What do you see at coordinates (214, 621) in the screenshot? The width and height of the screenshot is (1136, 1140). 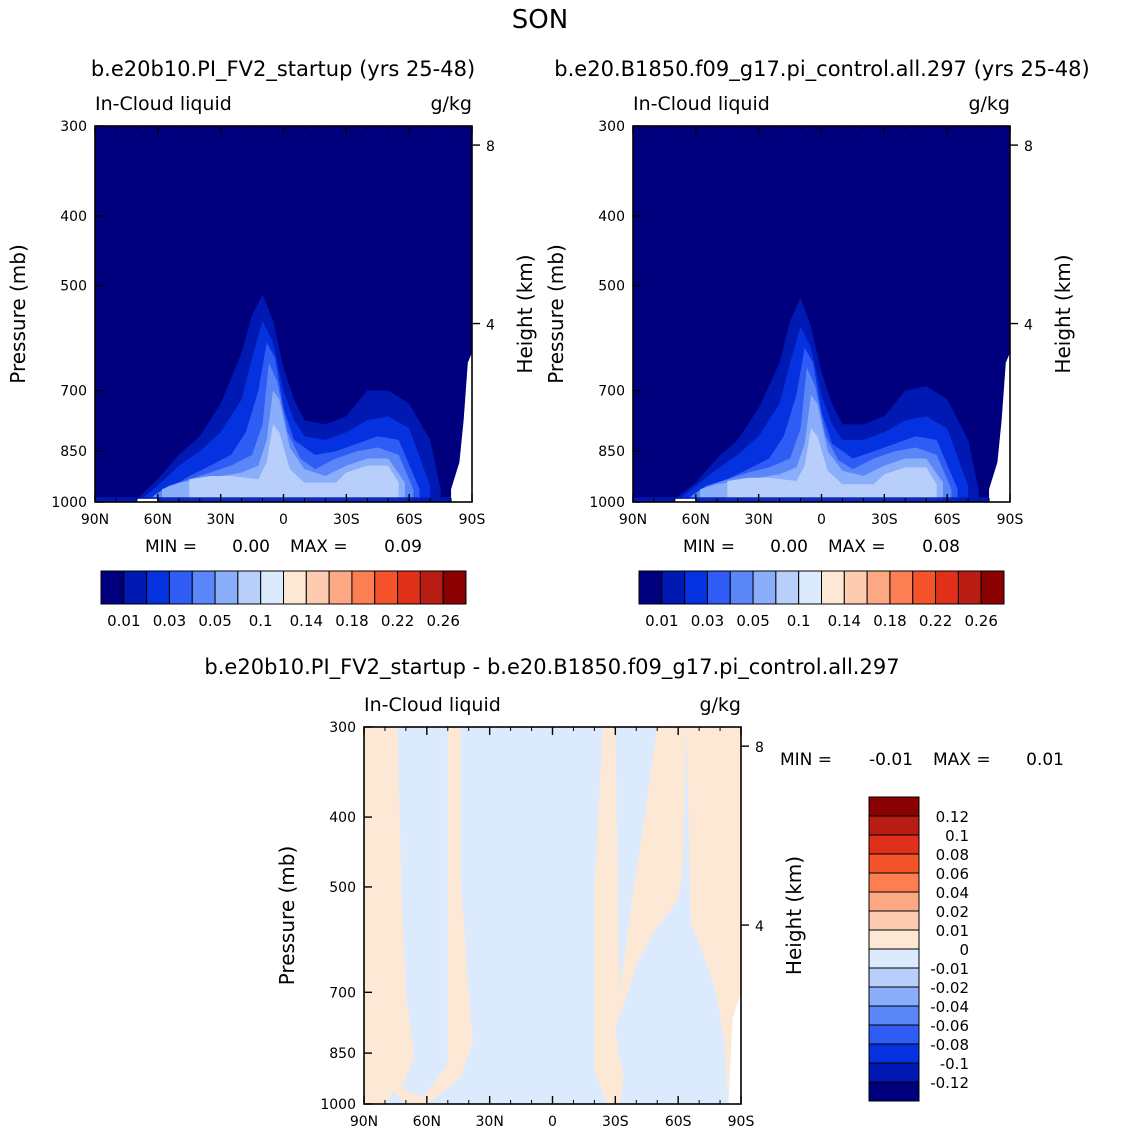 I see `colorbar-label: 0.05` at bounding box center [214, 621].